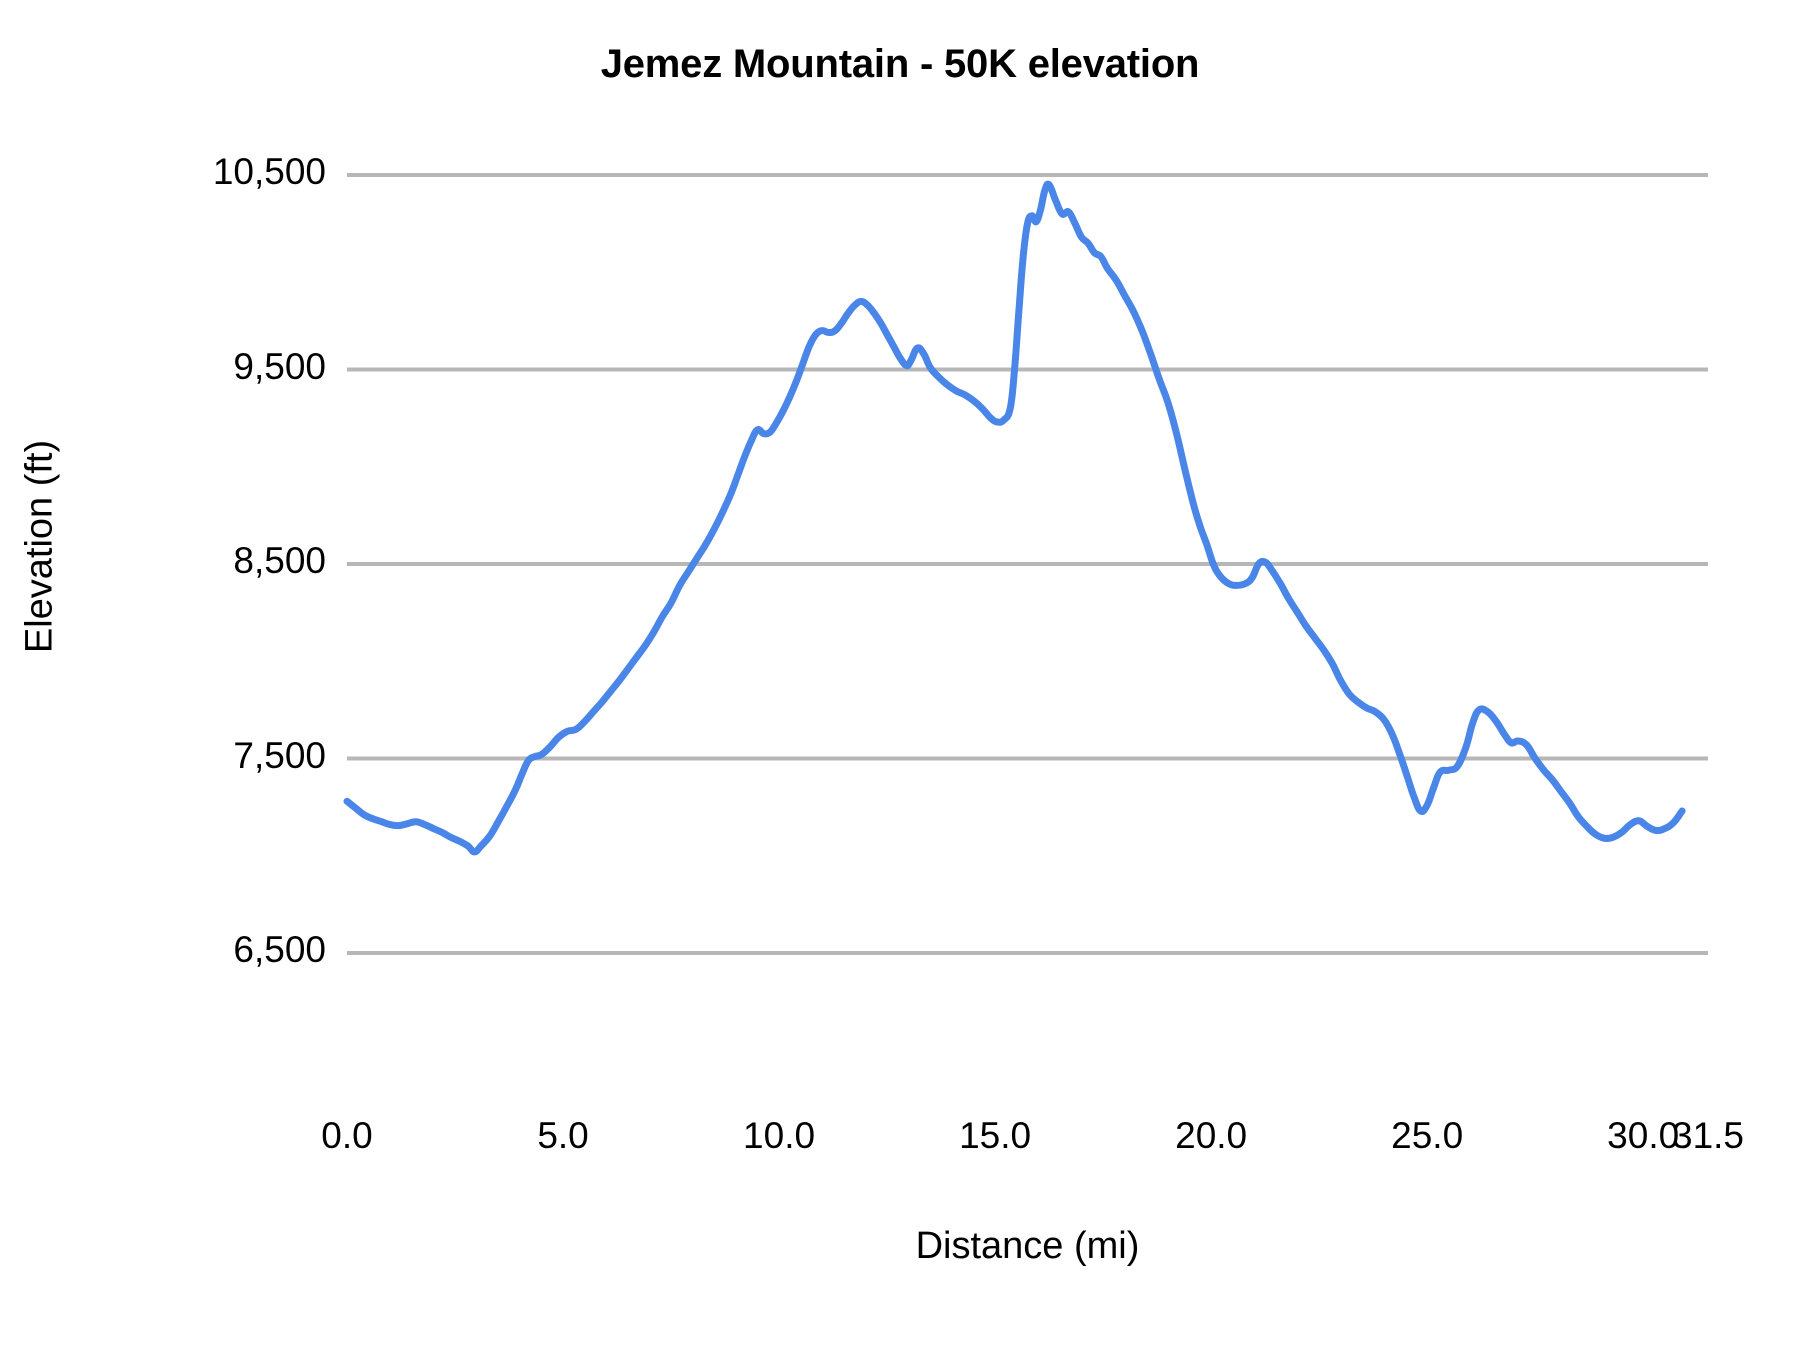  What do you see at coordinates (1211, 1135) in the screenshot?
I see `x-tick-label: 20.0` at bounding box center [1211, 1135].